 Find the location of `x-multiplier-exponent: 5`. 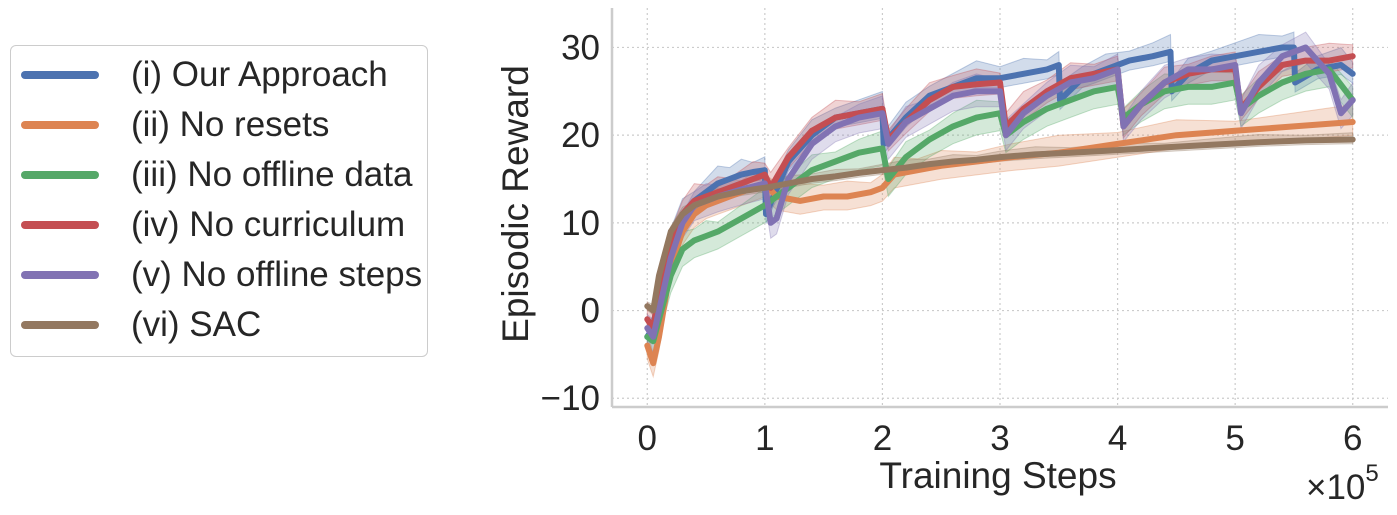

x-multiplier-exponent: 5 is located at coordinates (1371, 473).